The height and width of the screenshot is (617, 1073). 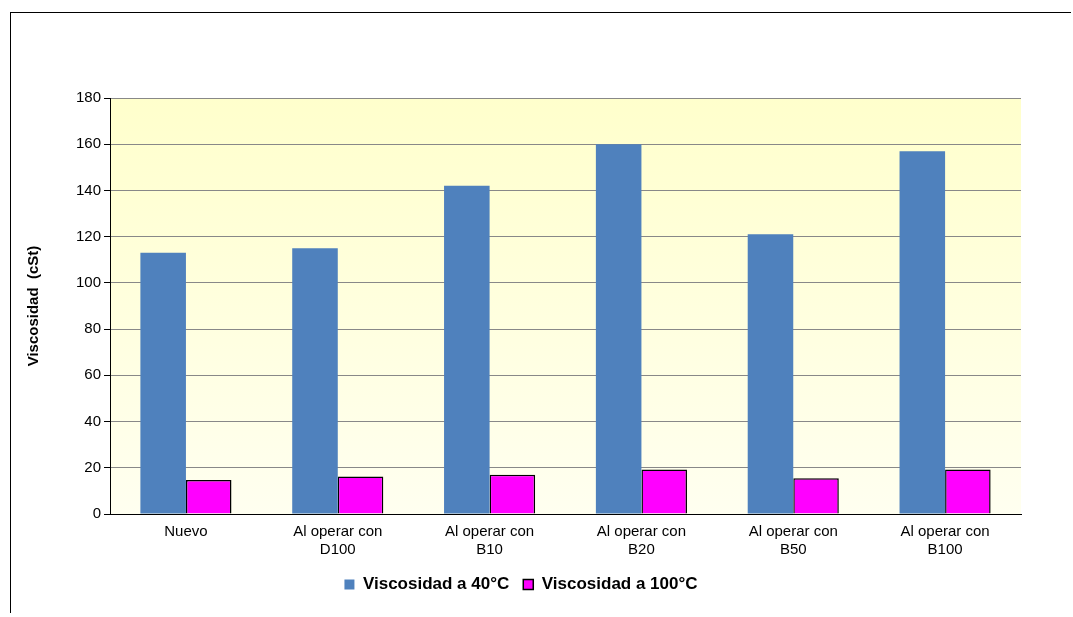 I want to click on legend-label: Viscosidad a 100°C, so click(x=619, y=584).